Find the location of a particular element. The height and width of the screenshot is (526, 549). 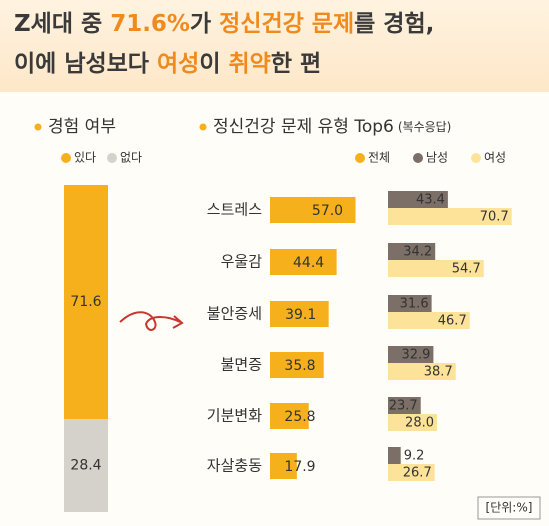

category-label: 스트레스 is located at coordinates (234, 210).